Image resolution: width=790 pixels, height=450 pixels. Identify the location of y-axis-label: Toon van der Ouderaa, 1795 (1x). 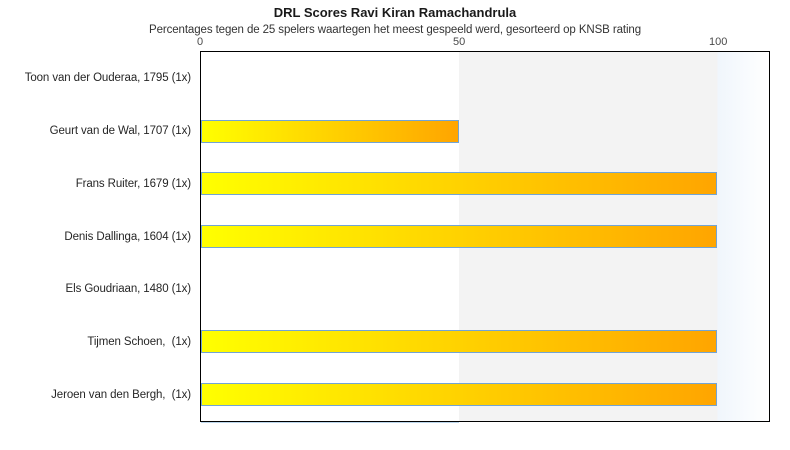
(107, 78).